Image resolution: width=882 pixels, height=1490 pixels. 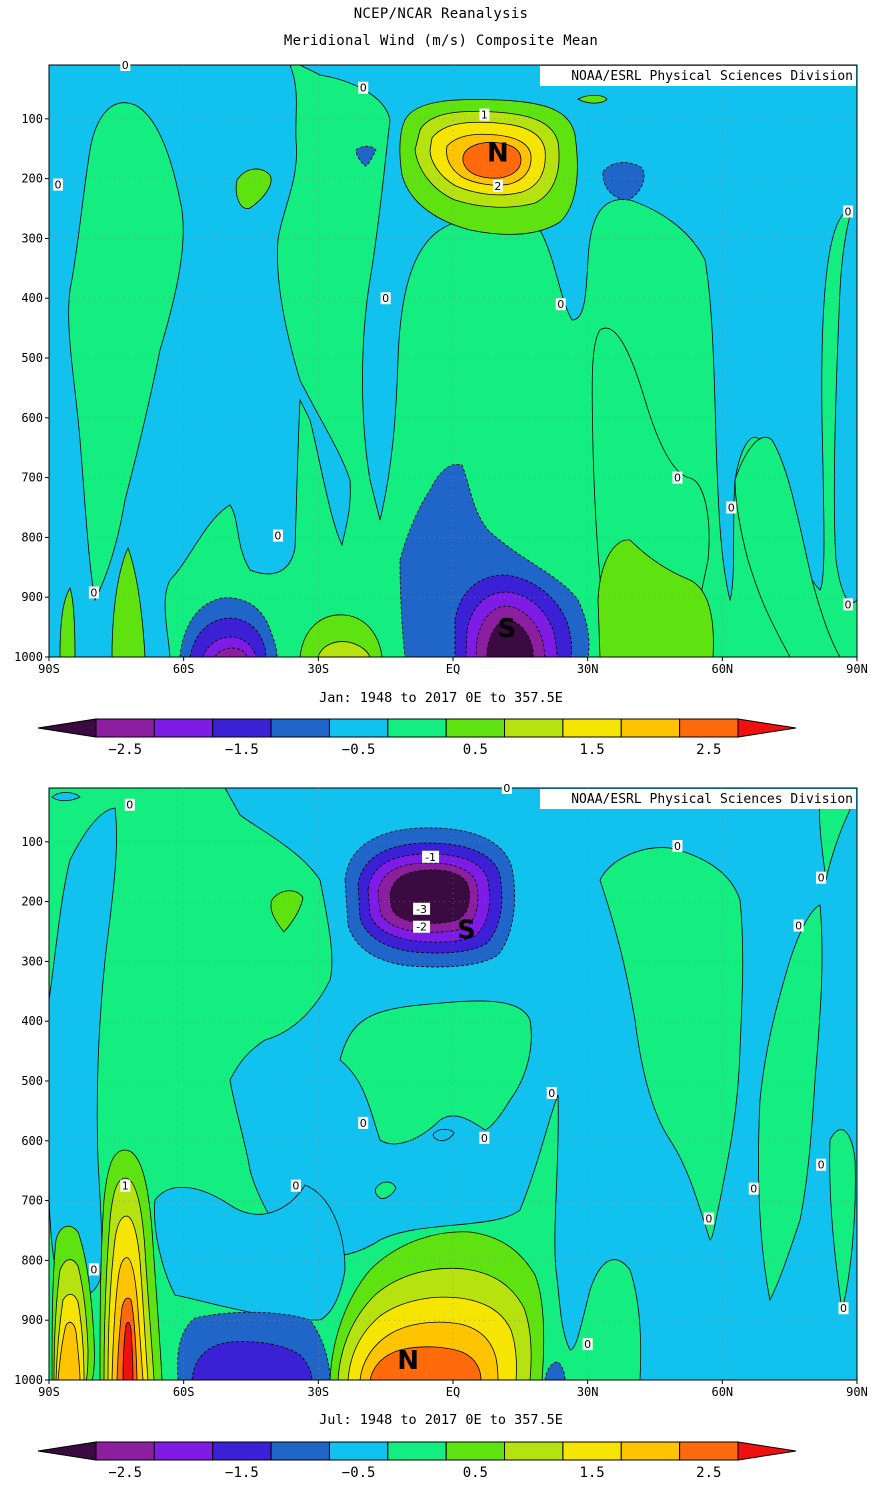 What do you see at coordinates (359, 1473) in the screenshot?
I see `colorbar-label: −0.5` at bounding box center [359, 1473].